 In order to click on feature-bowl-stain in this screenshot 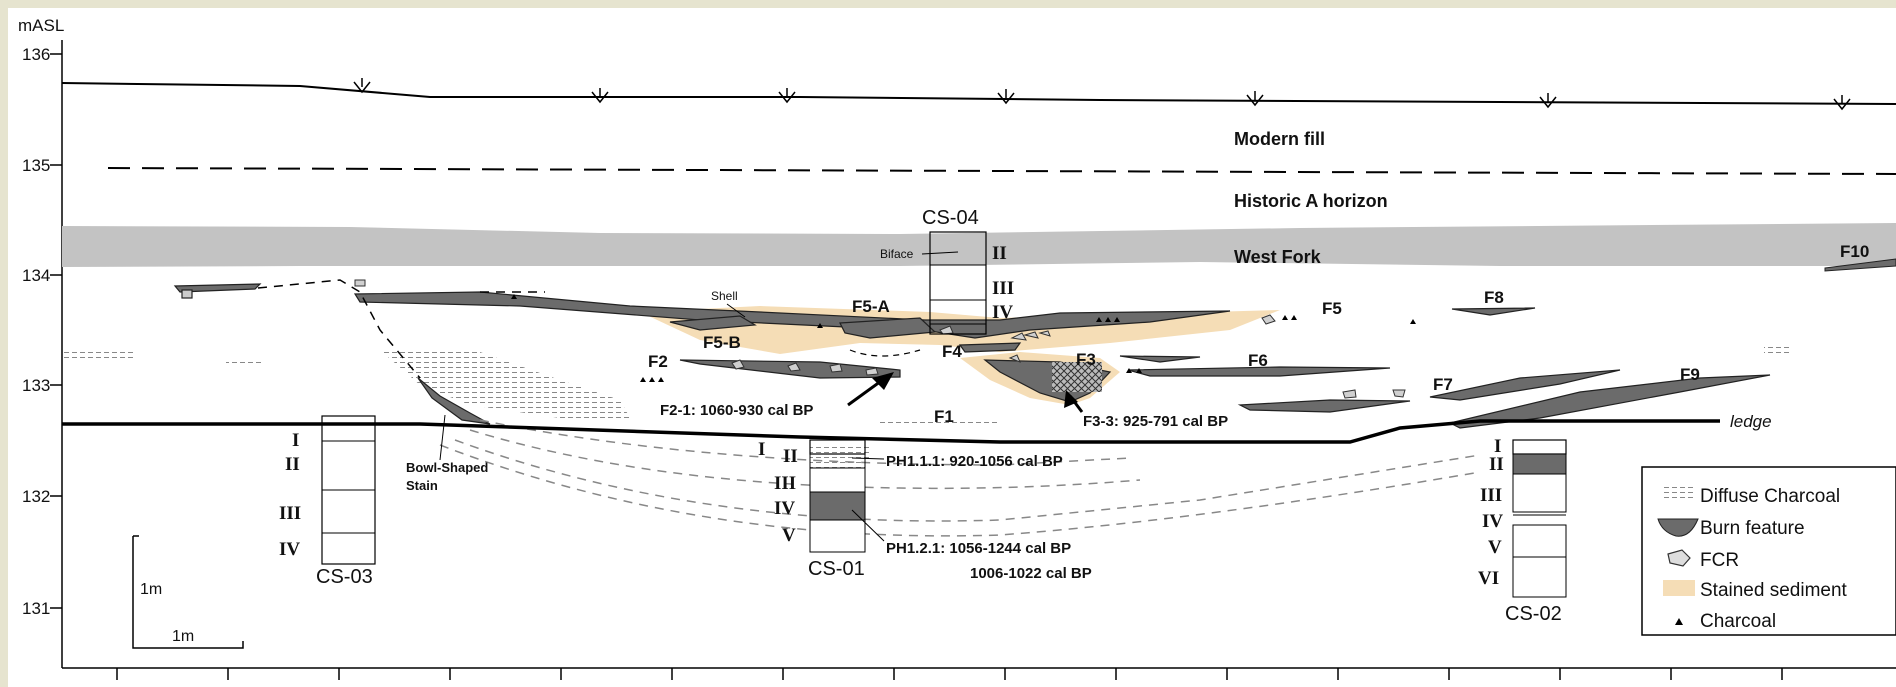, I will do `click(454, 401)`.